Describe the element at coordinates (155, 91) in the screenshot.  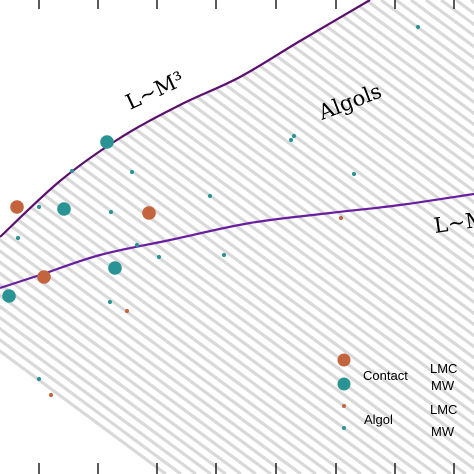
I see `curve-m3-label: L~M³` at that location.